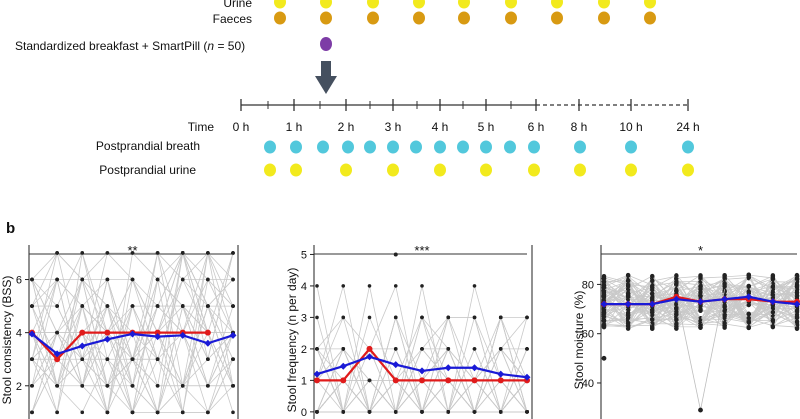  Describe the element at coordinates (422, 333) in the screenshot. I see `individual-trajectories` at that location.